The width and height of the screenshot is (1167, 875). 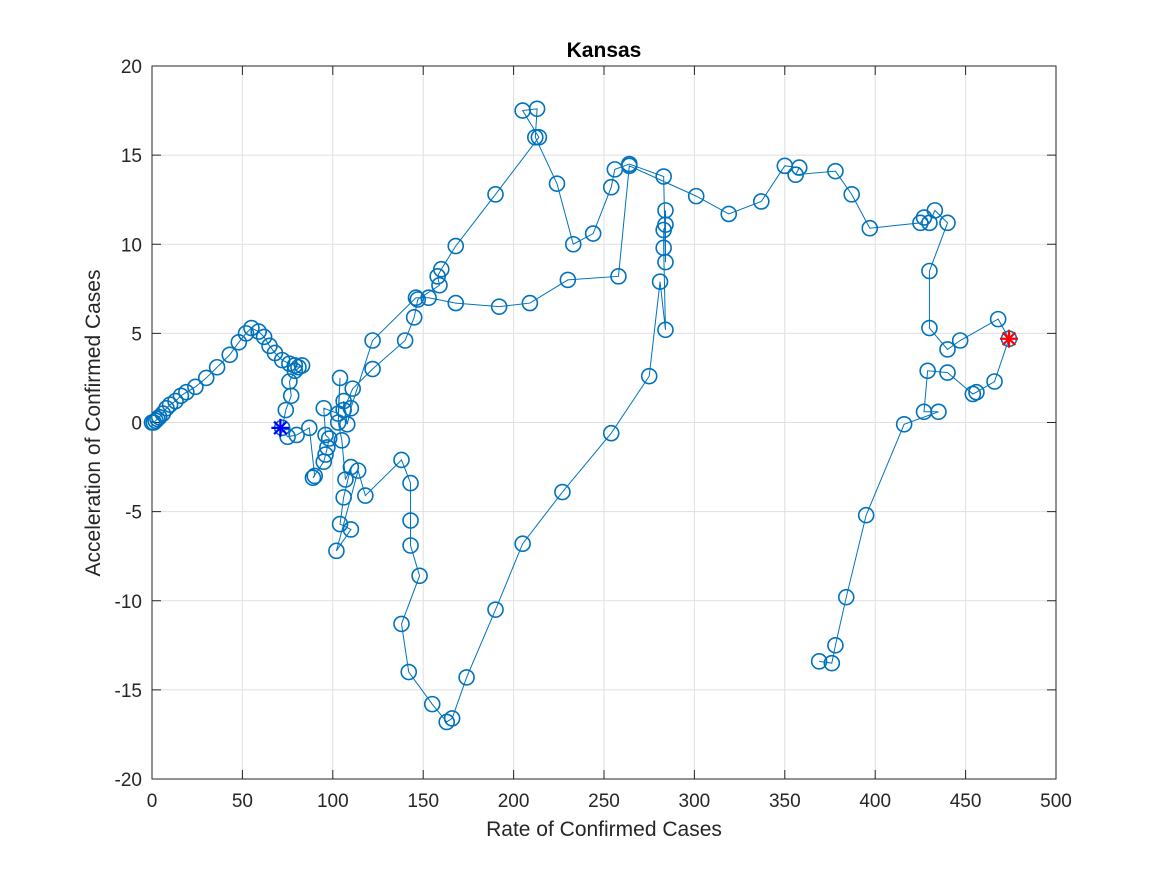 I want to click on y-tick-label: 20, so click(x=131, y=67).